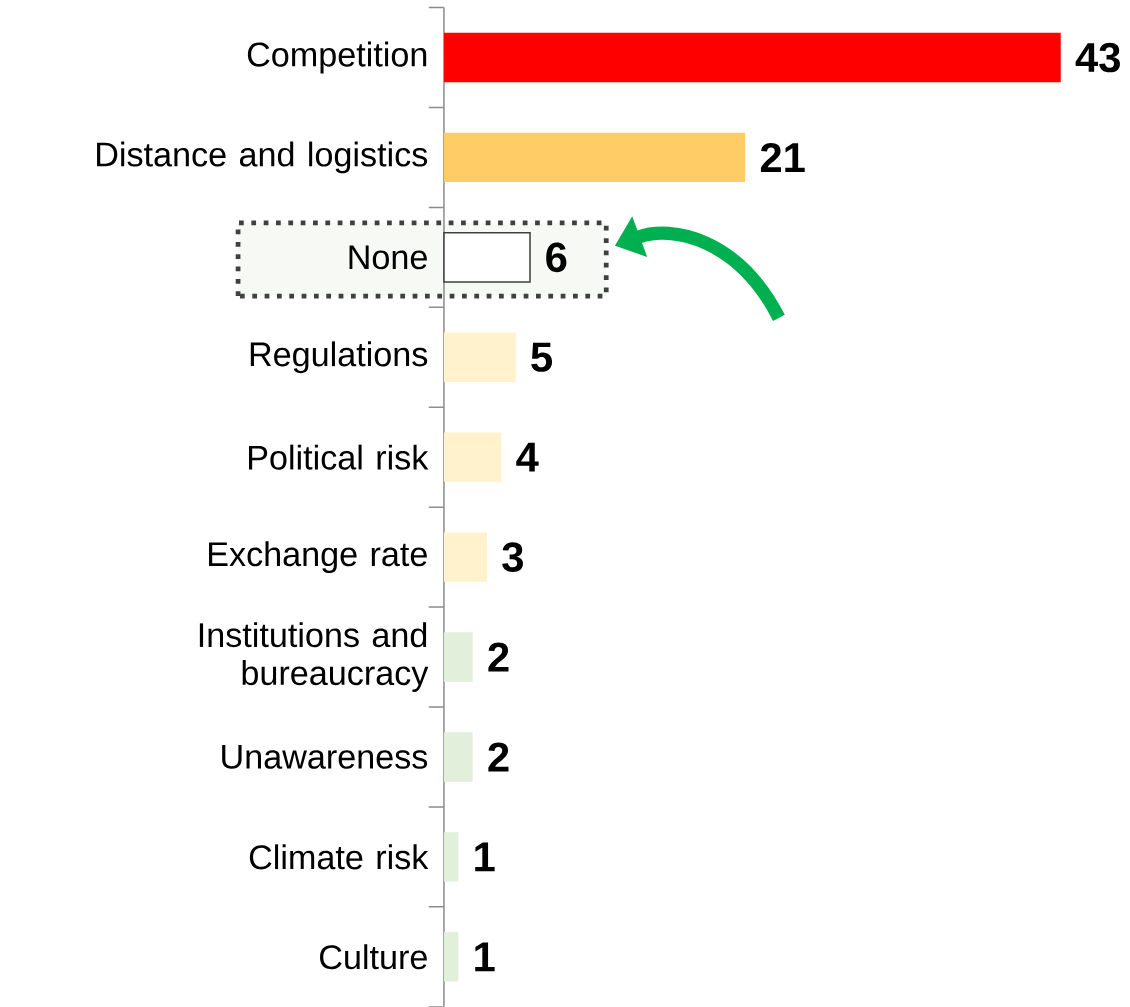 Image resolution: width=1130 pixels, height=1007 pixels. Describe the element at coordinates (388, 257) in the screenshot. I see `y-tick-label: None` at that location.